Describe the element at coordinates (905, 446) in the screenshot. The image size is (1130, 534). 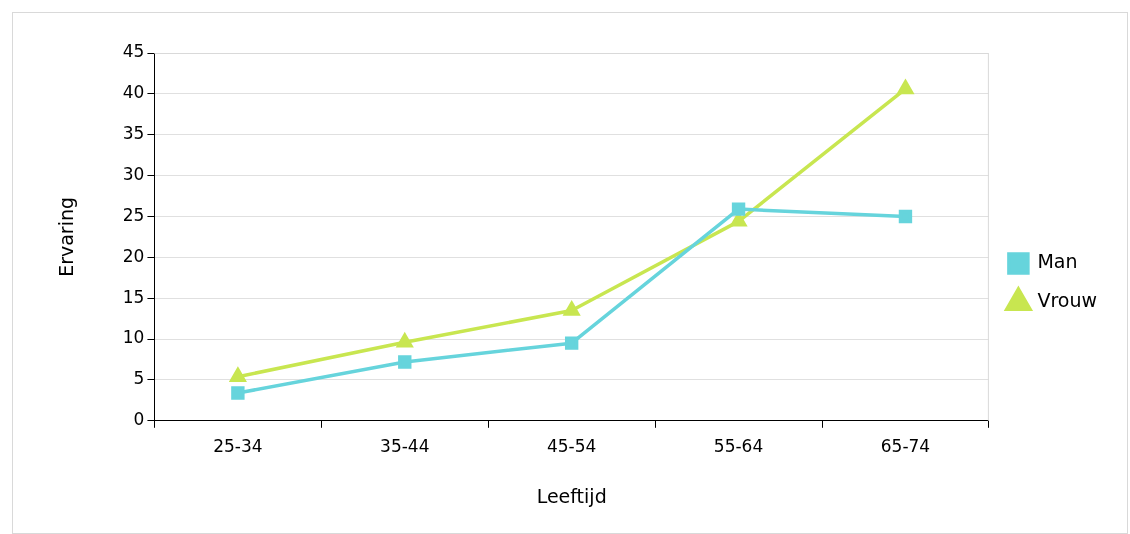
I see `x-tick-label: 65-74` at that location.